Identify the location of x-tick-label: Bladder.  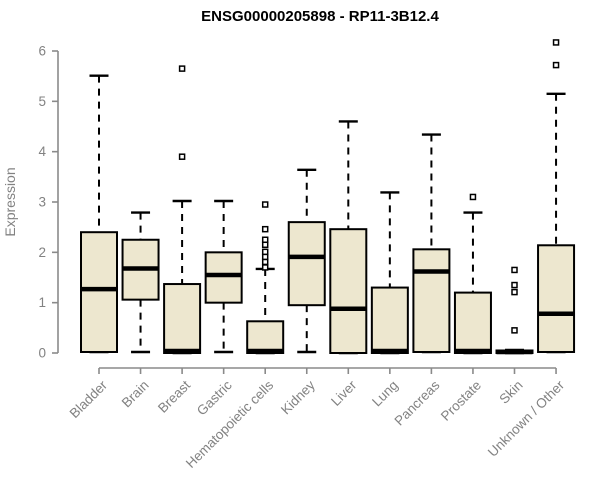
(89, 399).